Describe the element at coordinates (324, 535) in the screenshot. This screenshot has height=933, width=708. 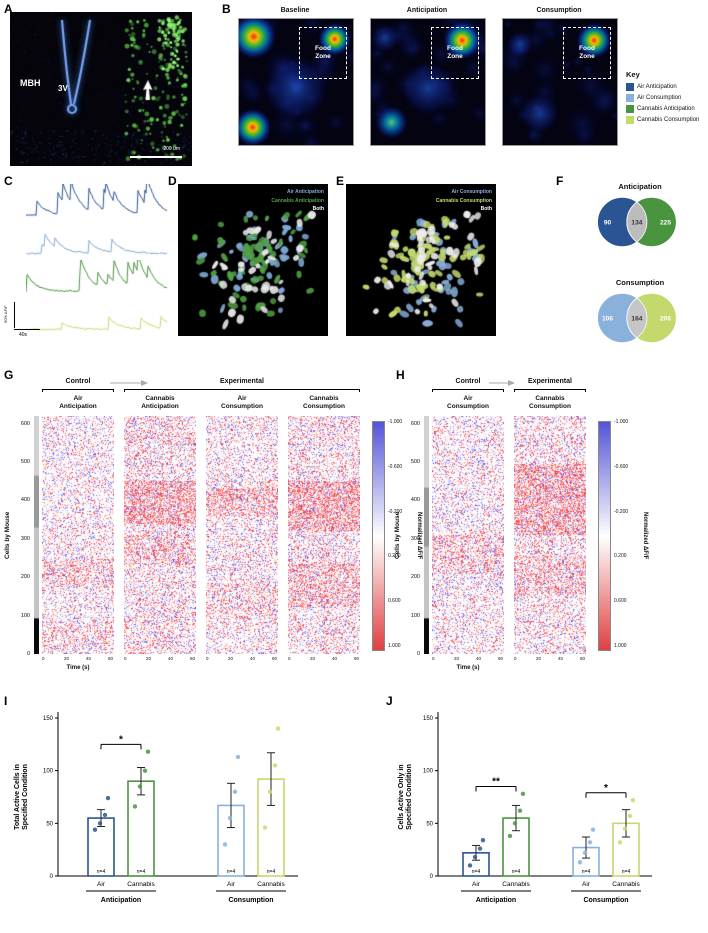
I see `heatmap-canvas-cannabis-consumption` at that location.